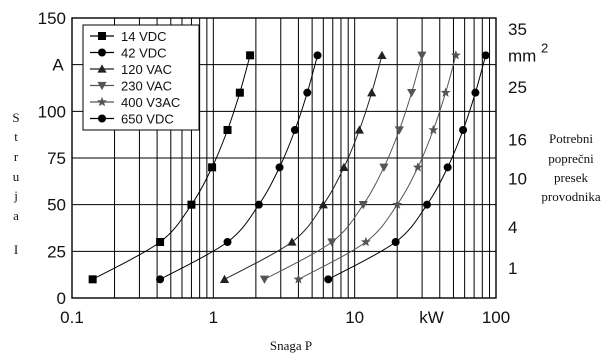 This screenshot has height=356, width=608. Describe the element at coordinates (512, 268) in the screenshot. I see `right-axis-label: 1` at that location.